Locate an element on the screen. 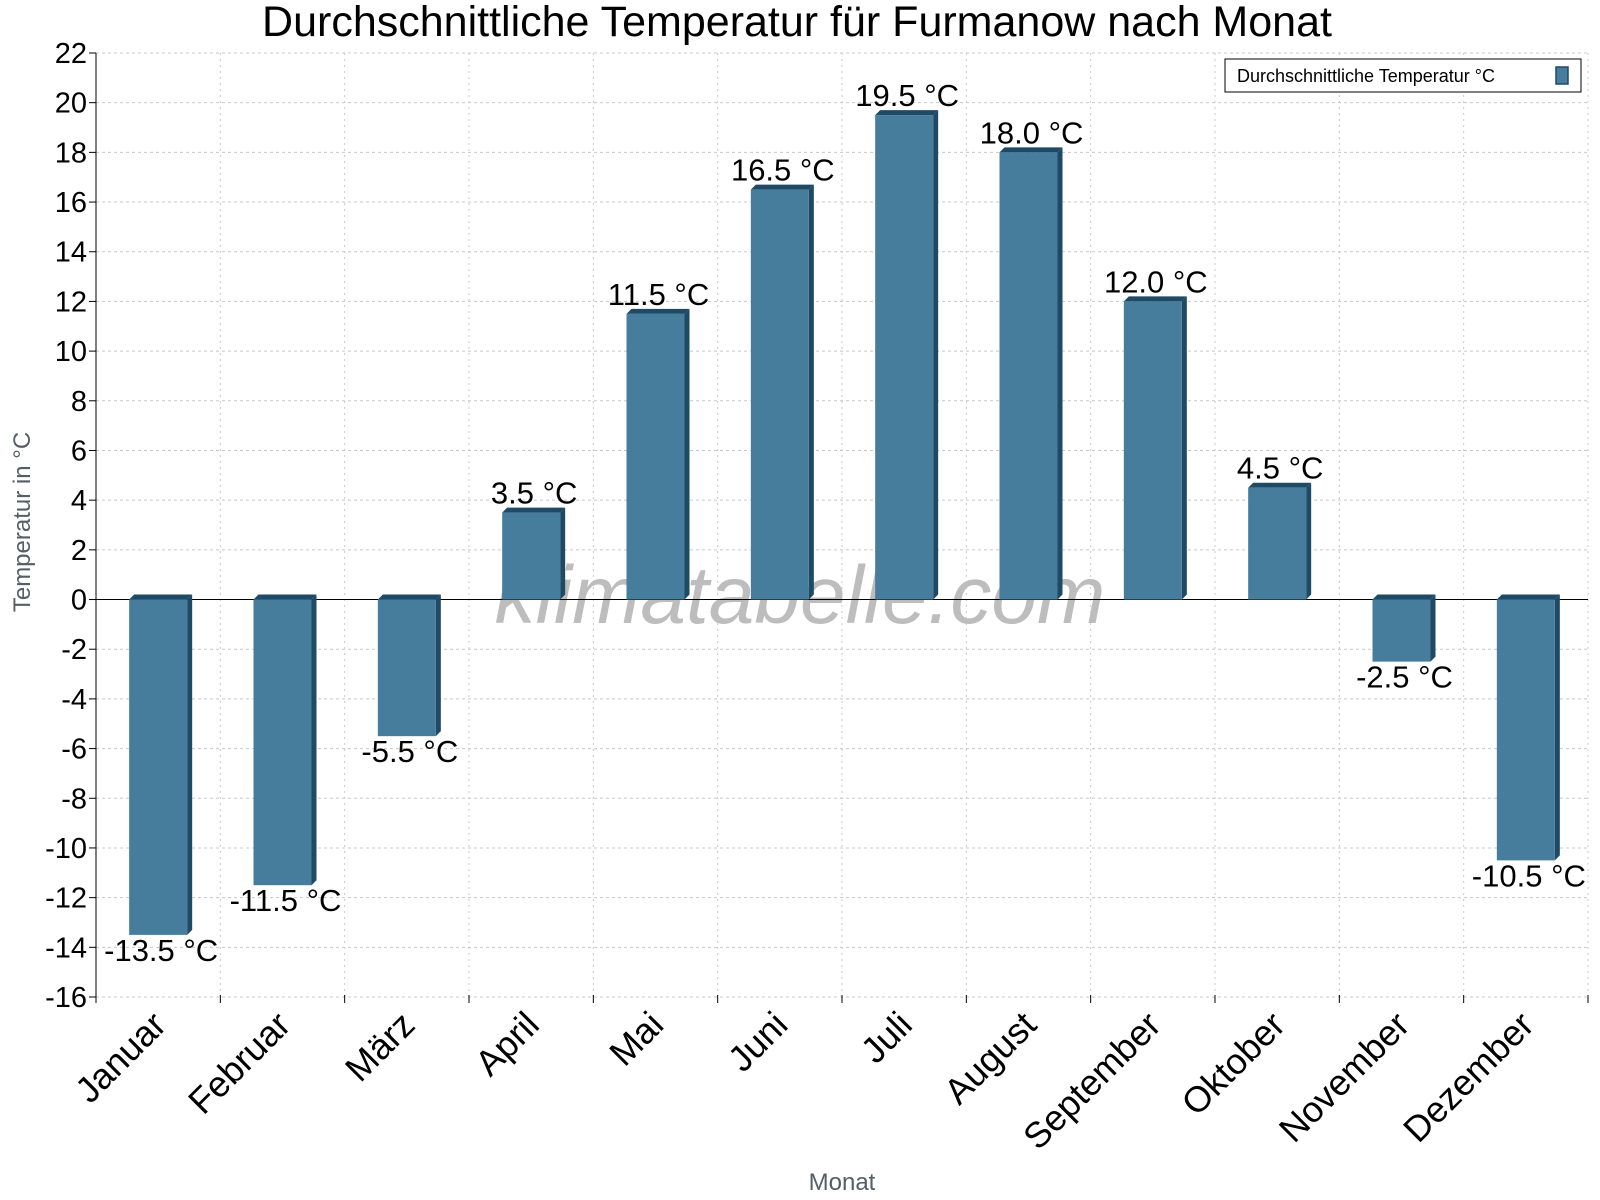 The height and width of the screenshot is (1200, 1600). data-label: -10.5 °C is located at coordinates (1529, 875).